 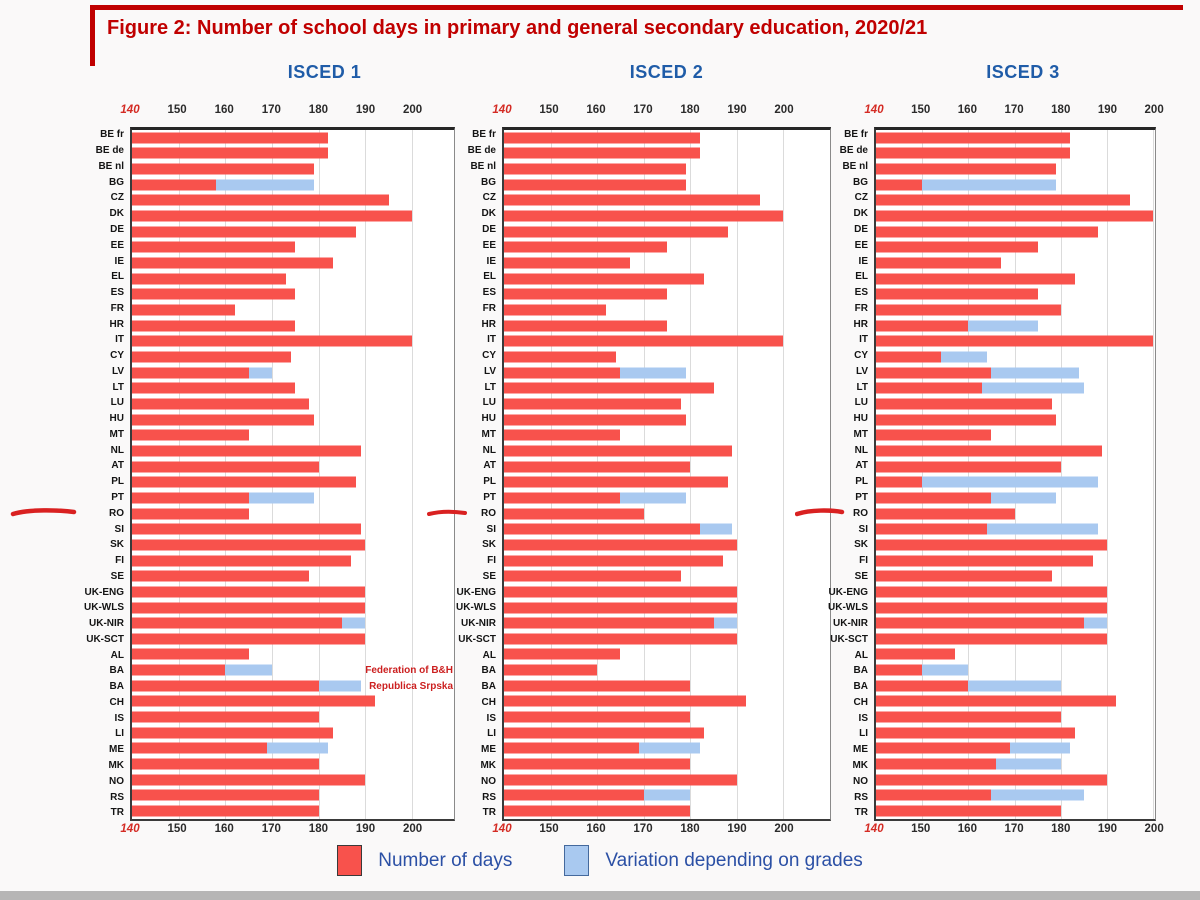 What do you see at coordinates (117, 293) in the screenshot?
I see `country-label: ES` at bounding box center [117, 293].